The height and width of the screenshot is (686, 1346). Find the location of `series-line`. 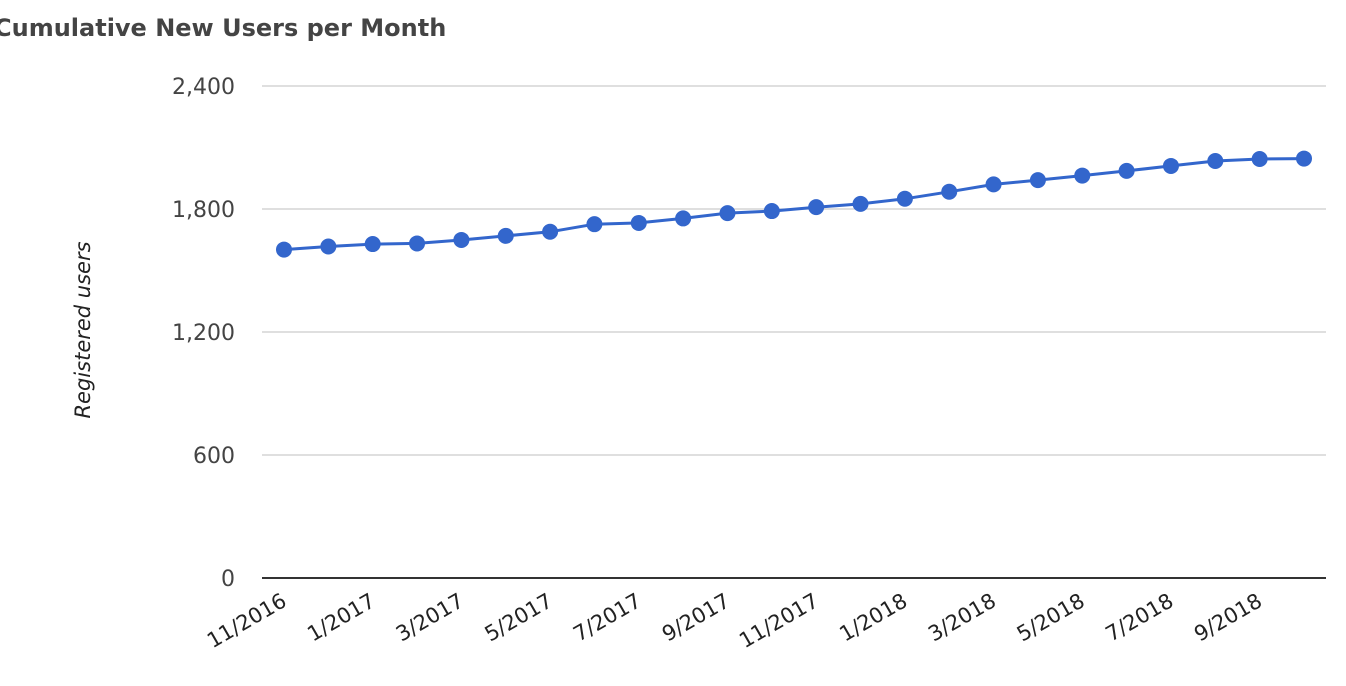

series-line is located at coordinates (794, 204).